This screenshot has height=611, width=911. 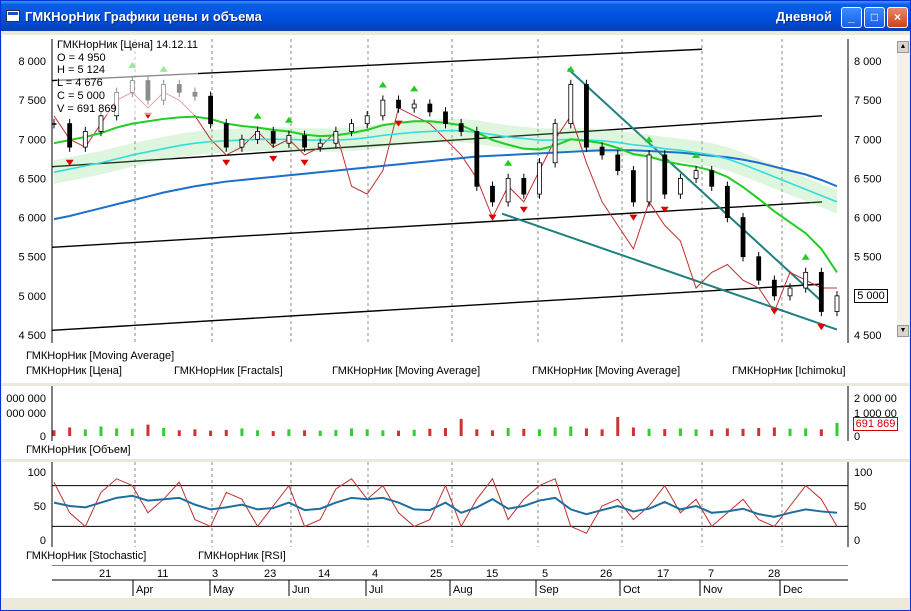 I want to click on price-tick-right-4: 6 000, so click(x=868, y=219).